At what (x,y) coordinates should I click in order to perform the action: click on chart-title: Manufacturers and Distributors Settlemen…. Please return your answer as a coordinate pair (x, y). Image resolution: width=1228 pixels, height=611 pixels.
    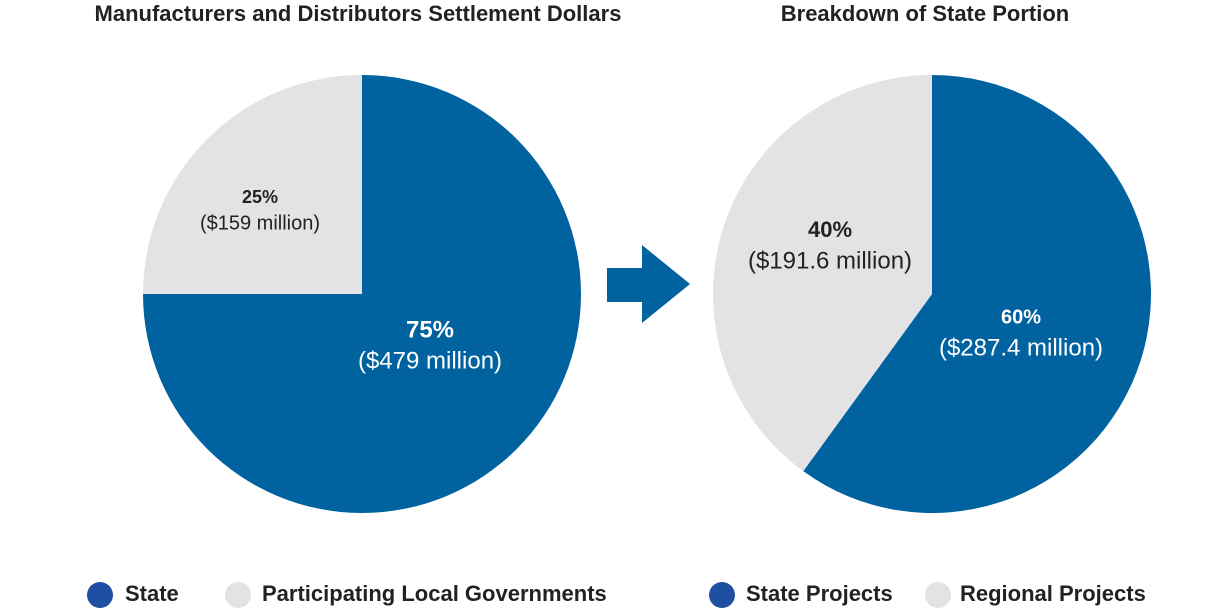
    Looking at the image, I should click on (358, 13).